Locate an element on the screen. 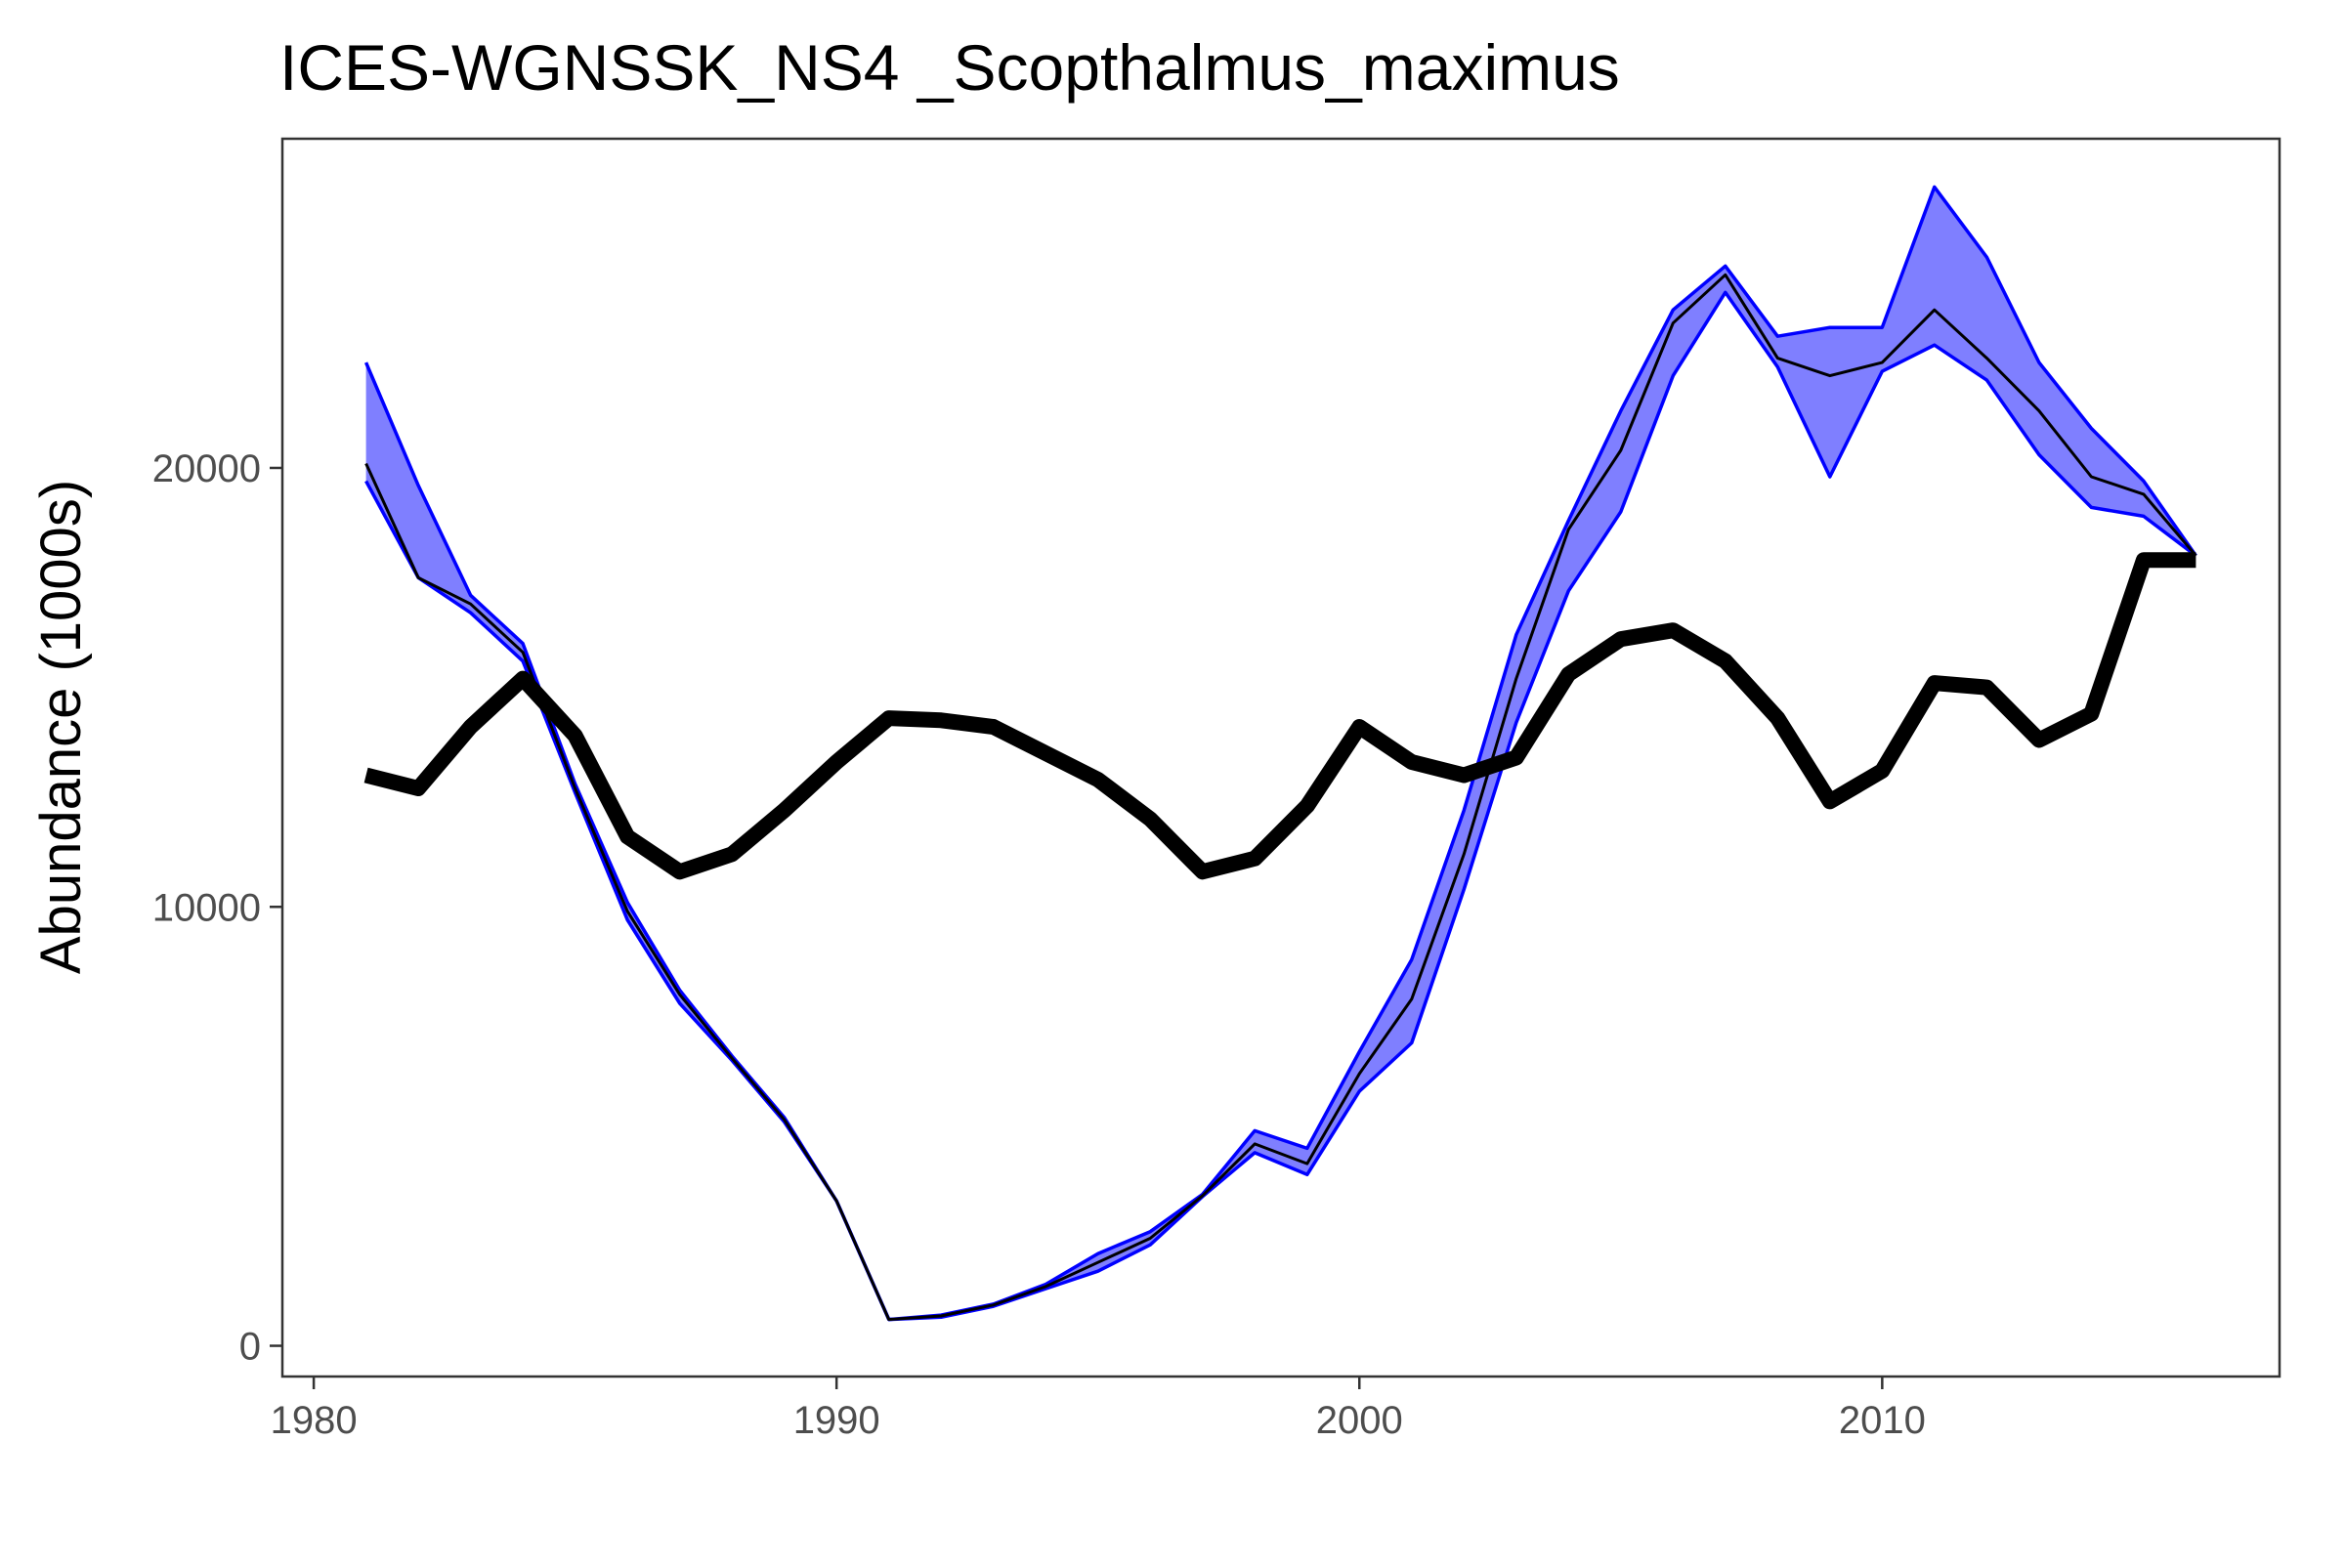  chart-title: ICES-WGNSSK_NS4 _Scopthalmus_maximus is located at coordinates (949, 67).